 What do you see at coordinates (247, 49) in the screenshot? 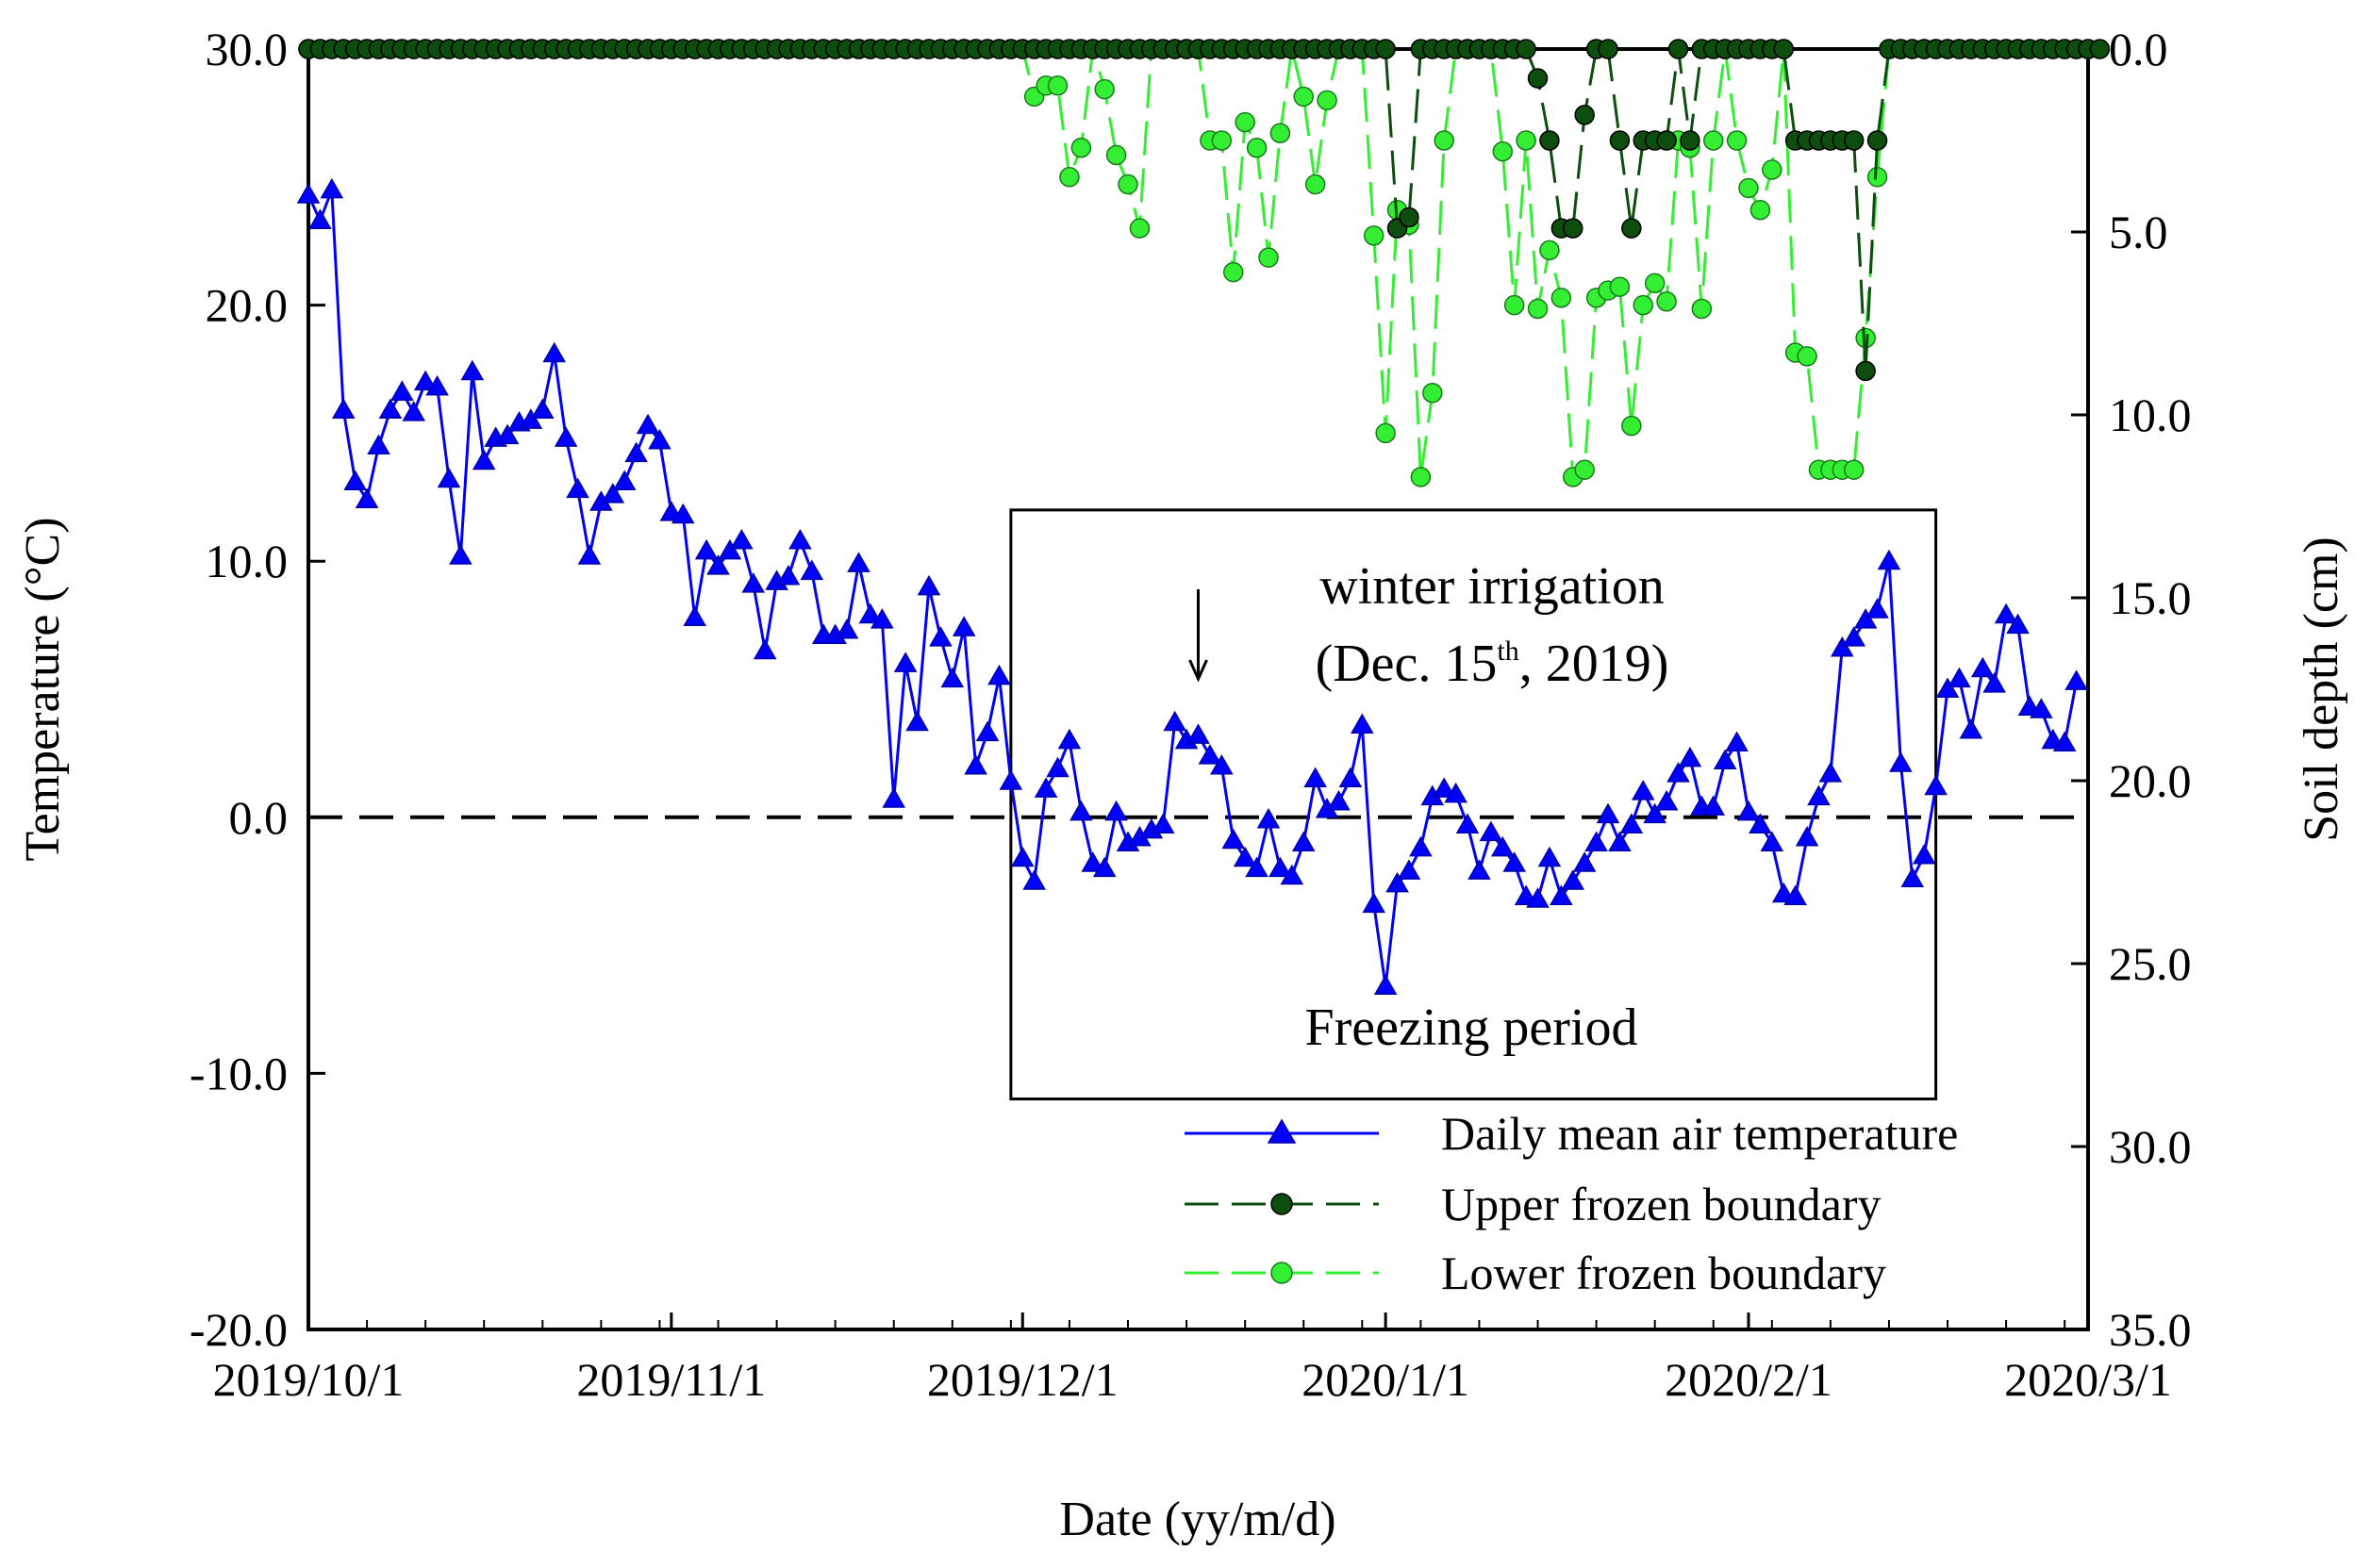
I see `y-tick-label: 30.0` at bounding box center [247, 49].